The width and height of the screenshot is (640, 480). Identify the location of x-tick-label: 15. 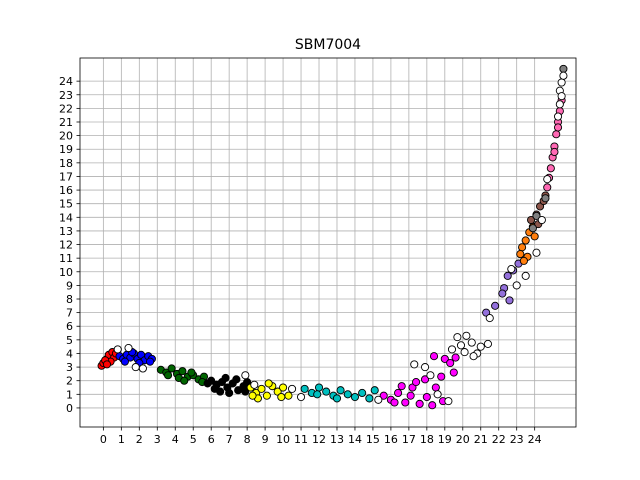
(373, 439).